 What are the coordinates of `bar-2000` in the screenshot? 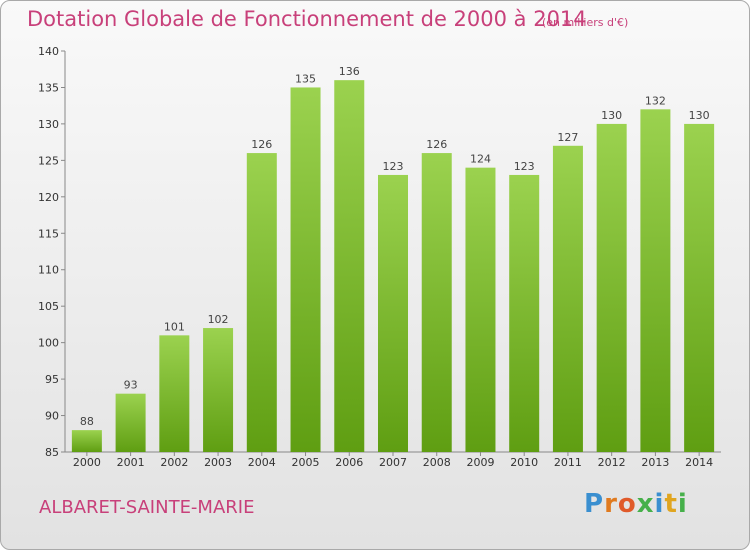 It's located at (86, 441).